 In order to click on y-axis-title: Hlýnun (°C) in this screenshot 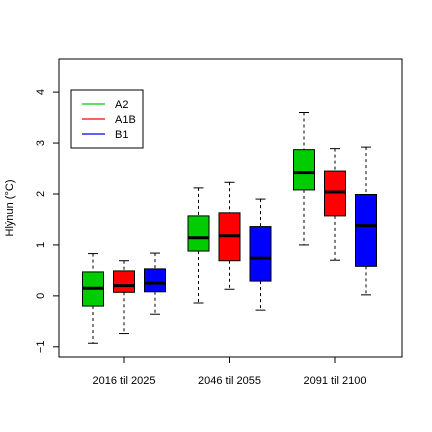, I will do `click(10, 208)`.